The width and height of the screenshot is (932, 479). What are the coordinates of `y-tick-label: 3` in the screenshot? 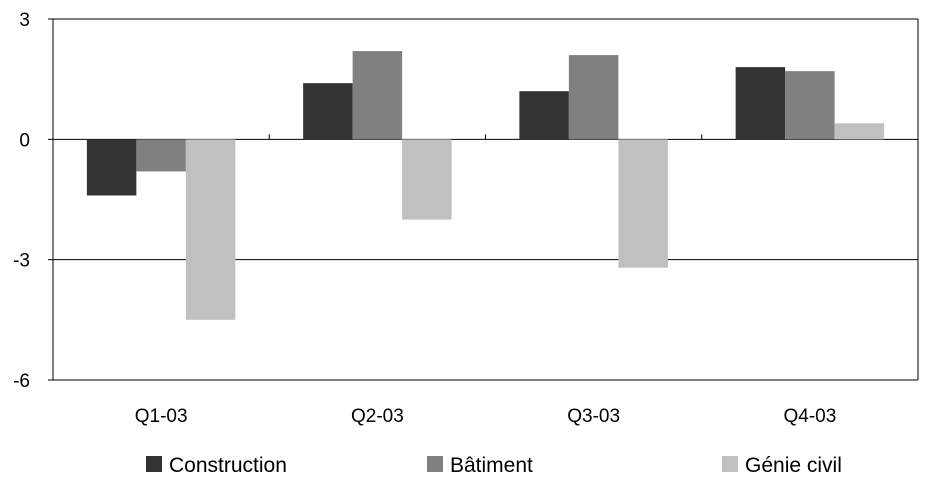 It's located at (24, 20).